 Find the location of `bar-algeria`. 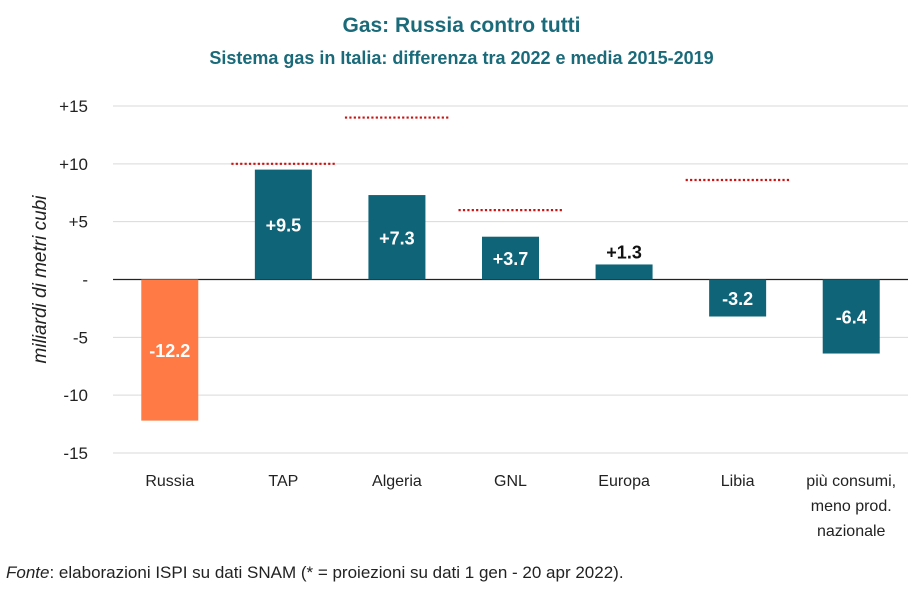

bar-algeria is located at coordinates (397, 237).